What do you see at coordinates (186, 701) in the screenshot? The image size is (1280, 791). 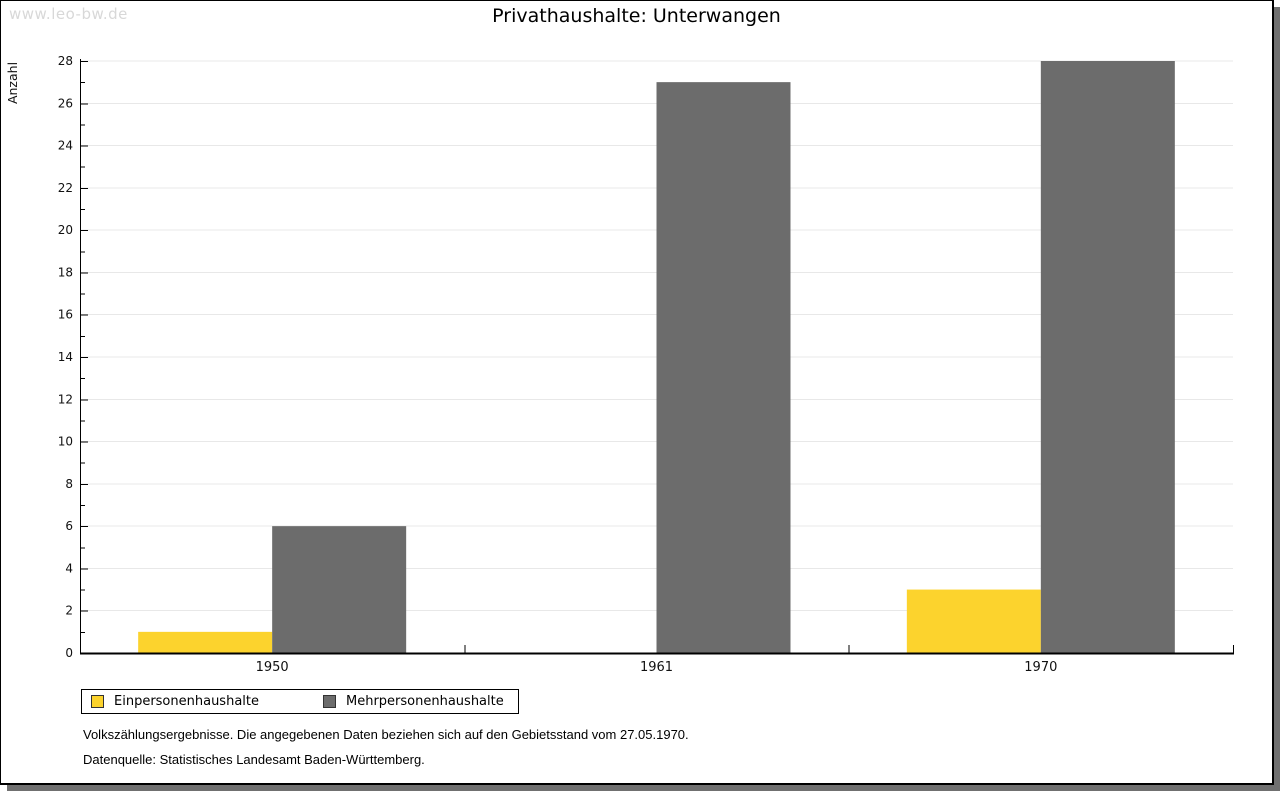 I see `legend-label: Einpersonenhaushalte` at bounding box center [186, 701].